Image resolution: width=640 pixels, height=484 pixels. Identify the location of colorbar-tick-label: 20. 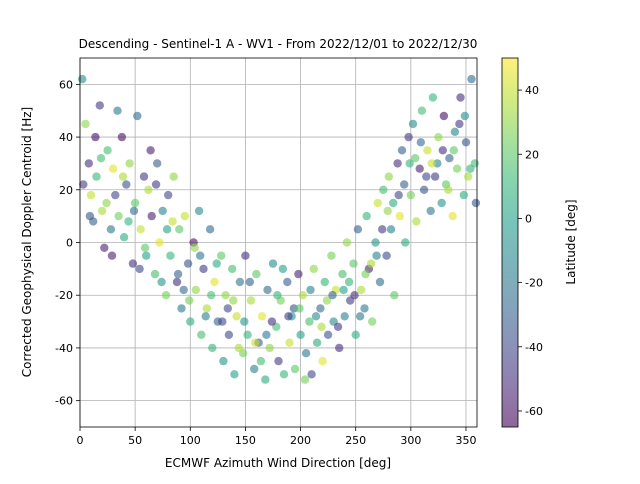
(532, 154).